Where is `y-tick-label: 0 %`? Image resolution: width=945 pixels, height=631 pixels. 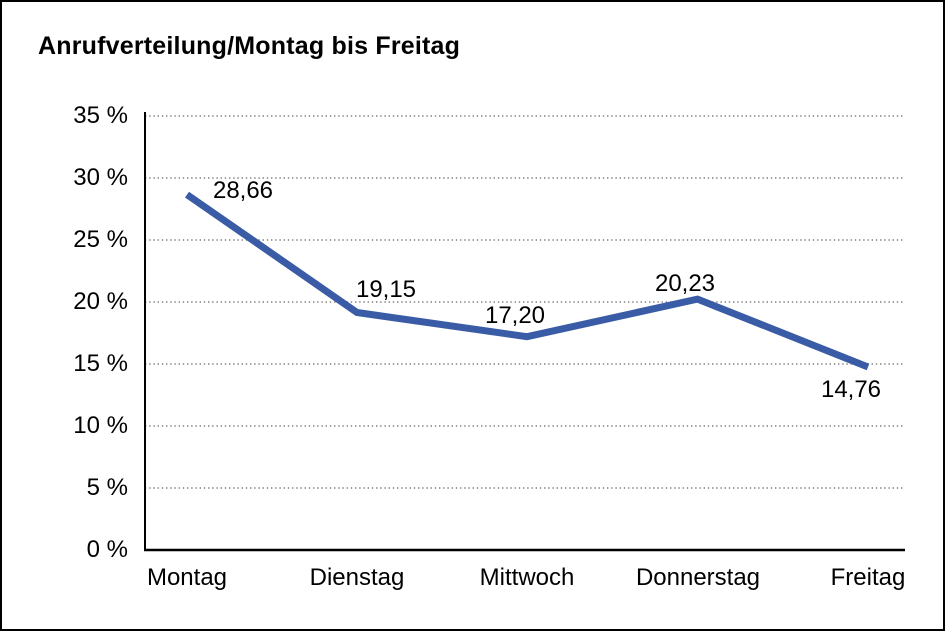 y-tick-label: 0 % is located at coordinates (107, 549).